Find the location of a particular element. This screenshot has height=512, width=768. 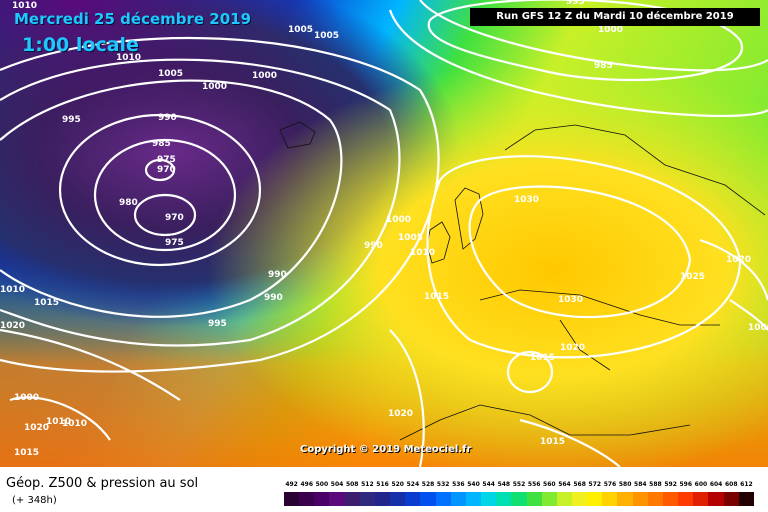

scale-label: 556 is located at coordinates (534, 484).